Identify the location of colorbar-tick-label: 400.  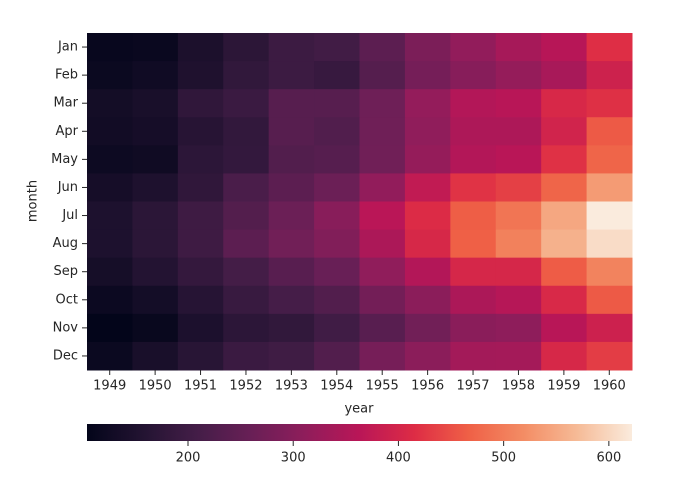
(398, 458).